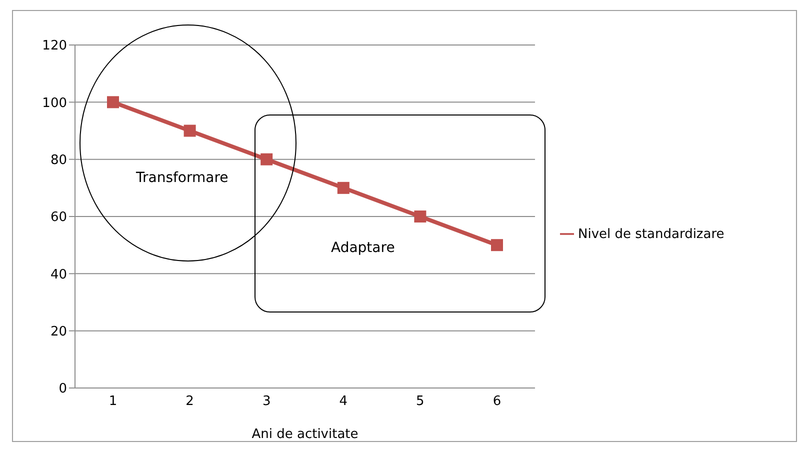 The image size is (805, 469). Describe the element at coordinates (343, 402) in the screenshot. I see `x-tick-label: 4` at that location.